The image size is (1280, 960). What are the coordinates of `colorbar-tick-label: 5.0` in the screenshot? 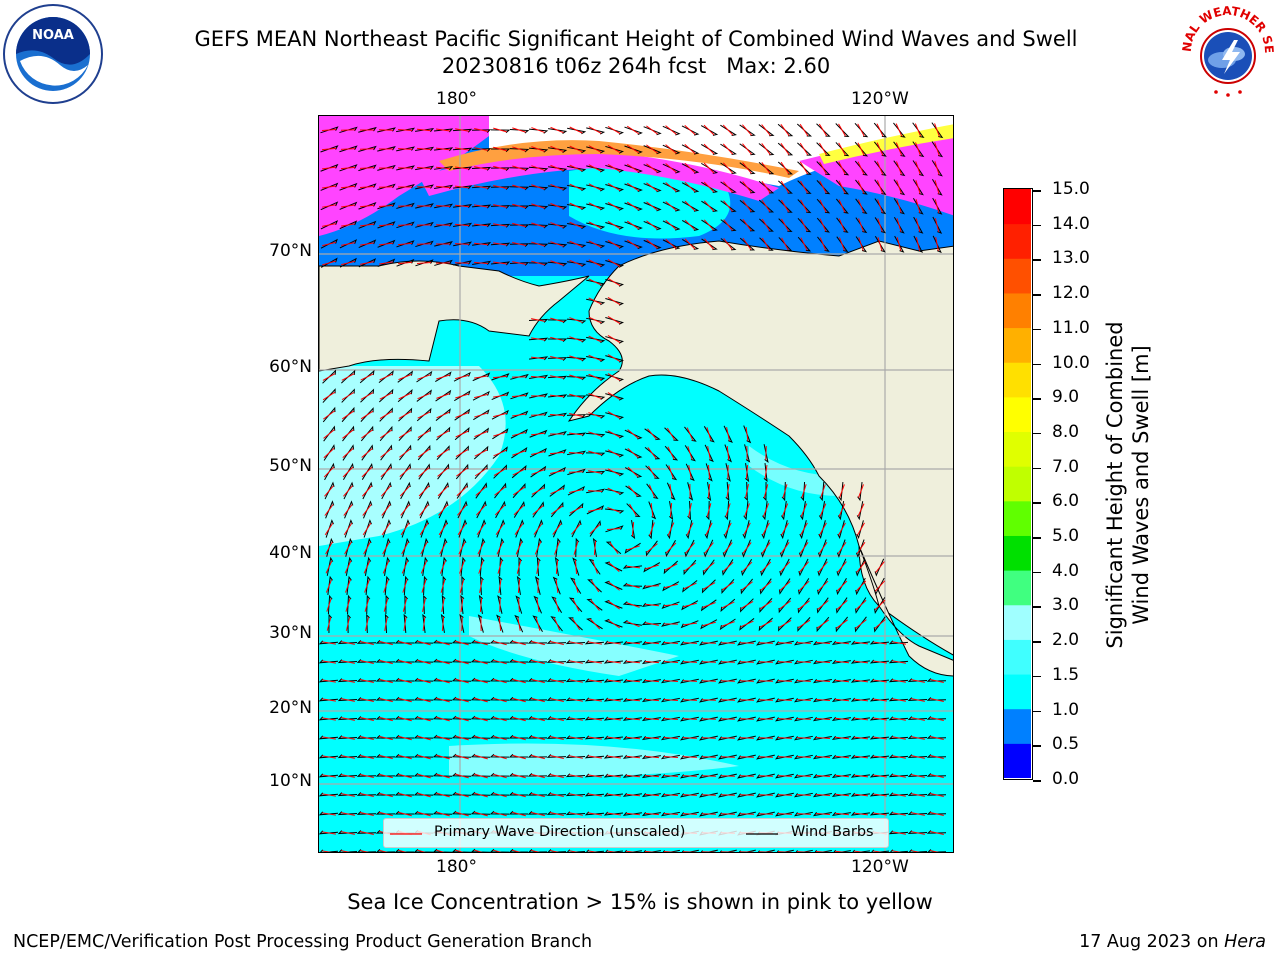 It's located at (1066, 536).